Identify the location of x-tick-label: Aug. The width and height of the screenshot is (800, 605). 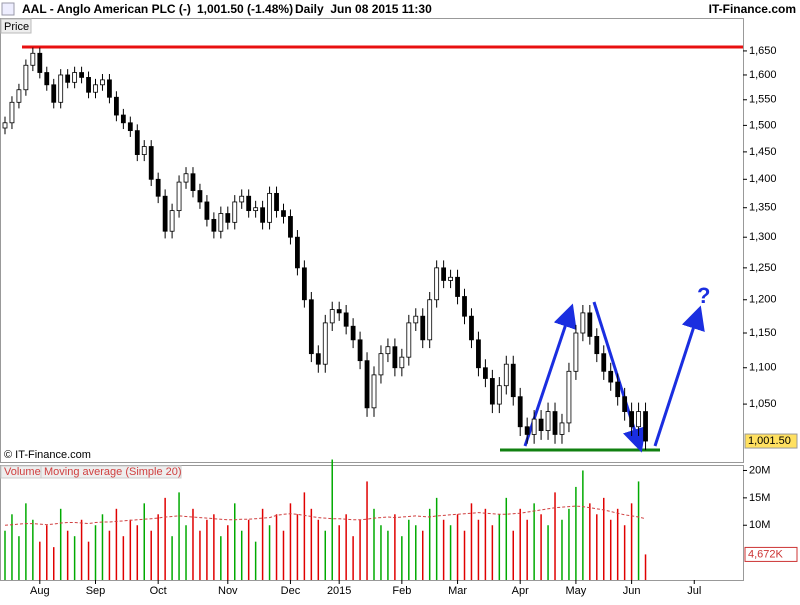
(40, 591).